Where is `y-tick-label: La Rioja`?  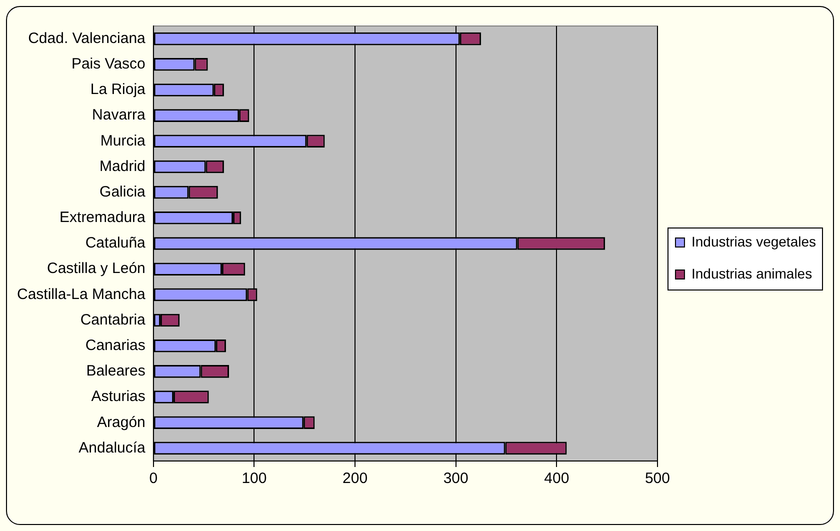
y-tick-label: La Rioja is located at coordinates (118, 89).